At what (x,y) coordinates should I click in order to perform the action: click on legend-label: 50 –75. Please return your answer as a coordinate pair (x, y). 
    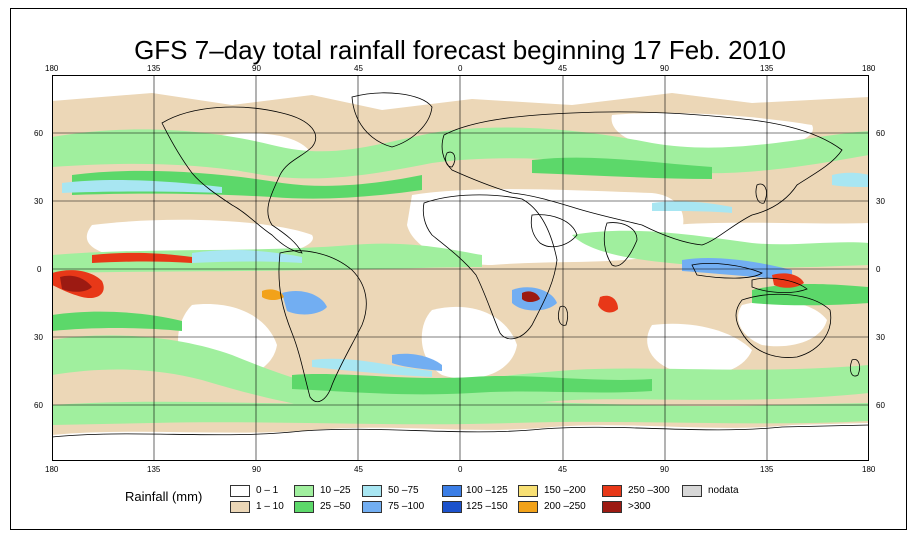
    Looking at the image, I should click on (403, 490).